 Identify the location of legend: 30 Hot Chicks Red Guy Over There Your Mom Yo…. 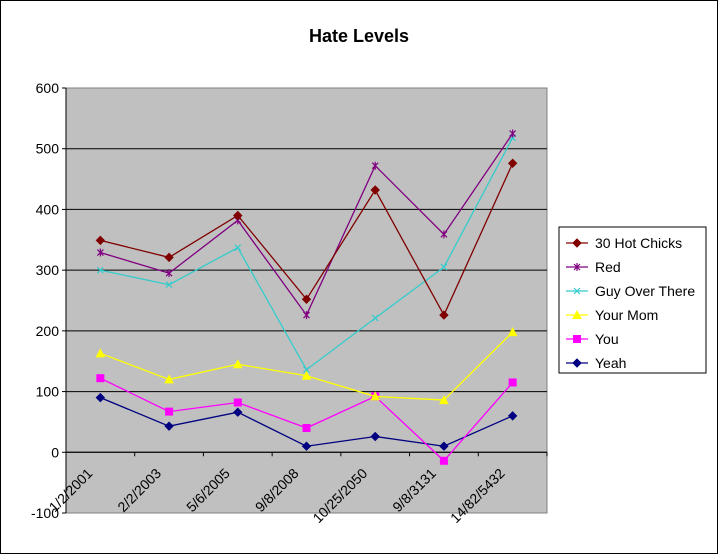
(632, 300).